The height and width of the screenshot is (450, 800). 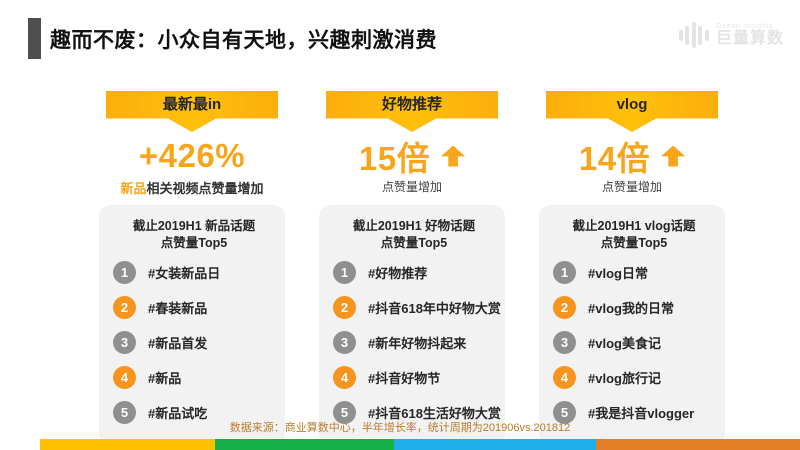 I want to click on topic-hashtag-label: #春装新品, so click(x=178, y=308).